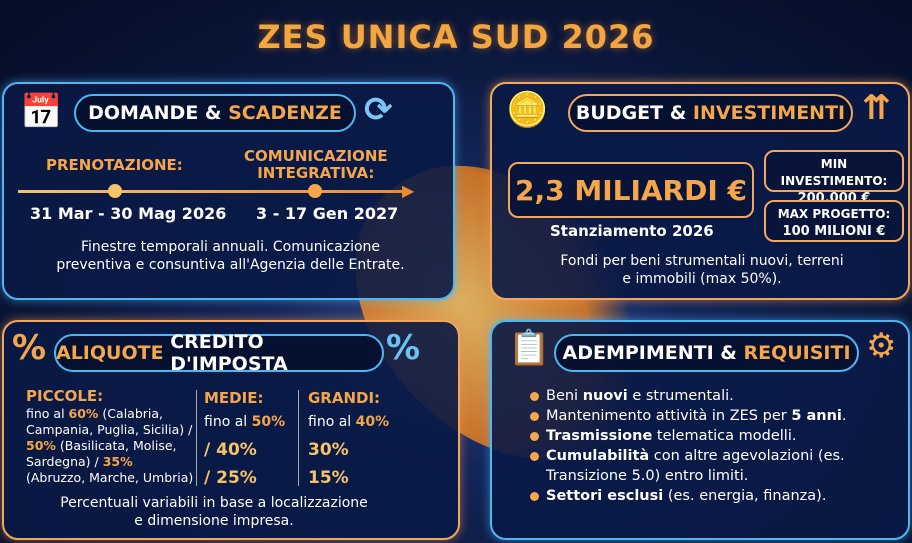  I want to click on min-label: MIN INVESTIMENTO:, so click(834, 172).